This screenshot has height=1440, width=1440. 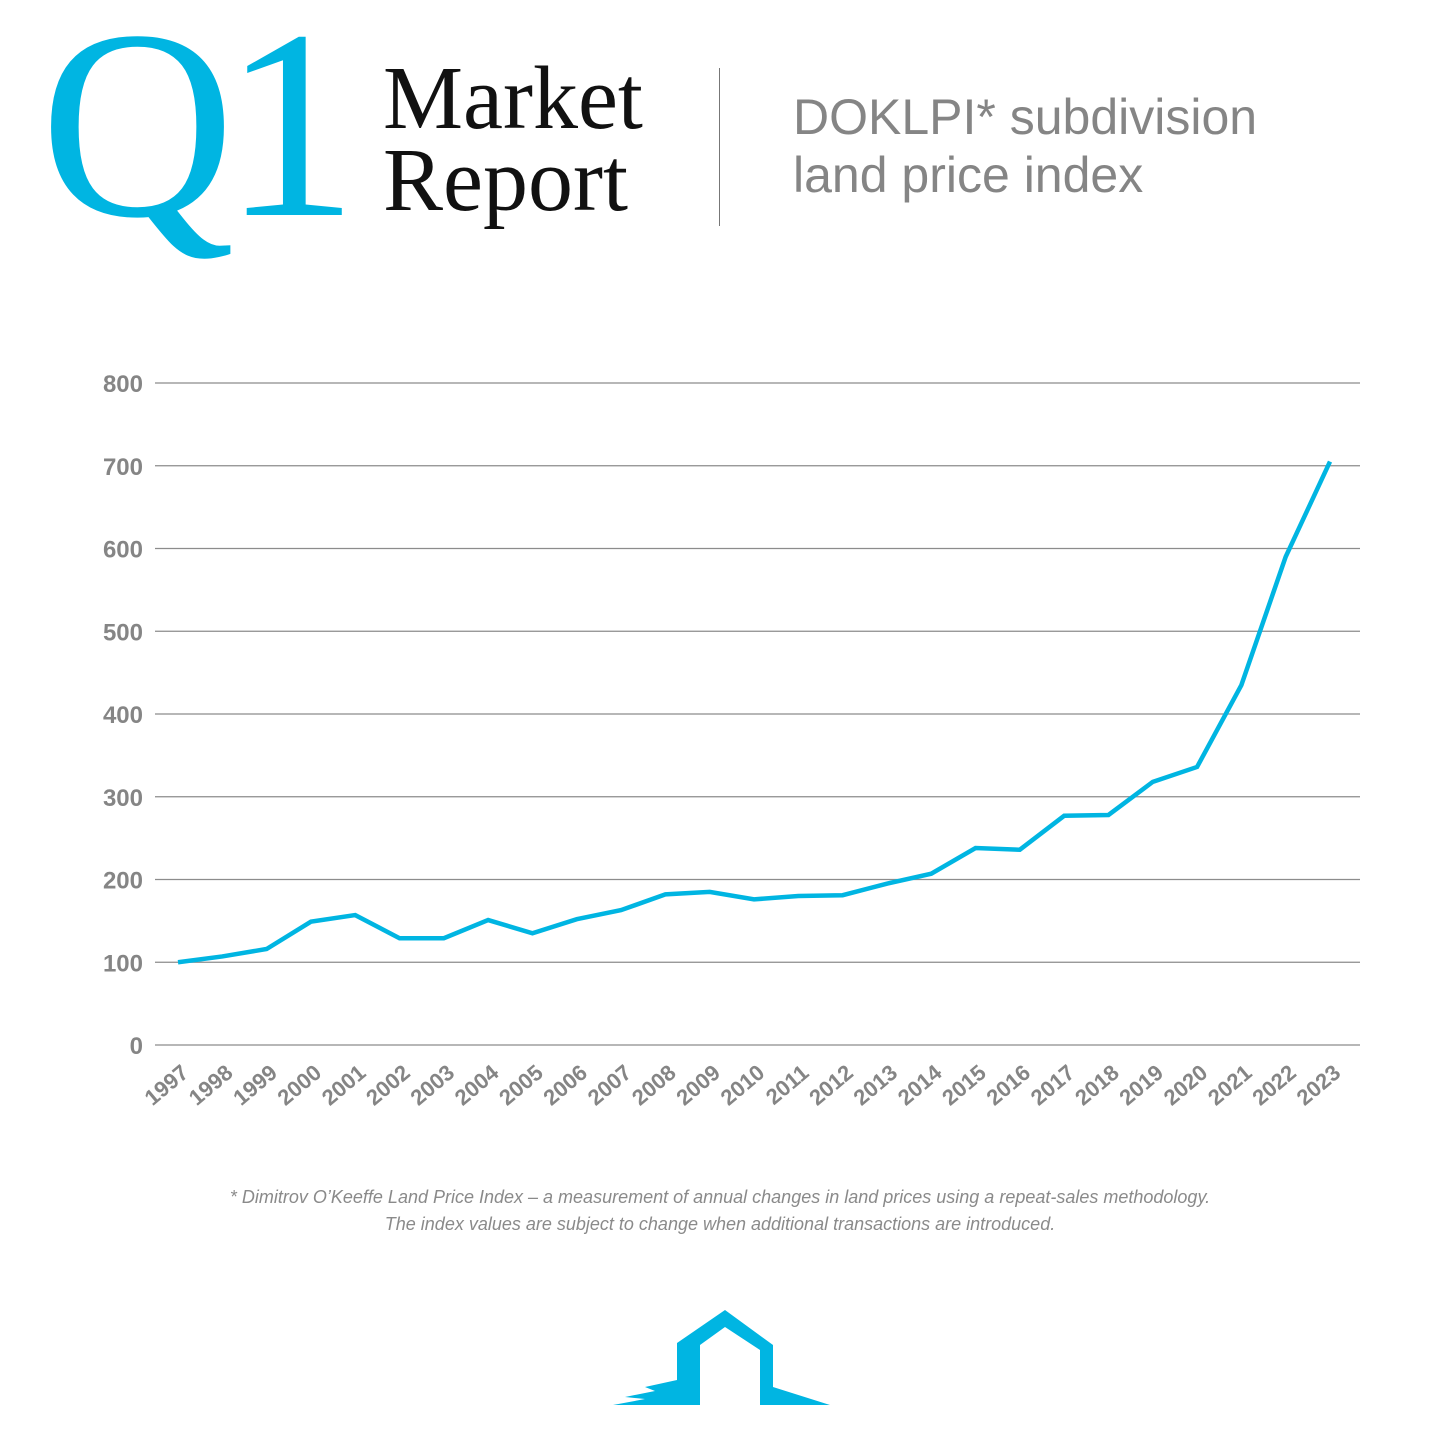 What do you see at coordinates (136, 1046) in the screenshot?
I see `y-tick-label: 0` at bounding box center [136, 1046].